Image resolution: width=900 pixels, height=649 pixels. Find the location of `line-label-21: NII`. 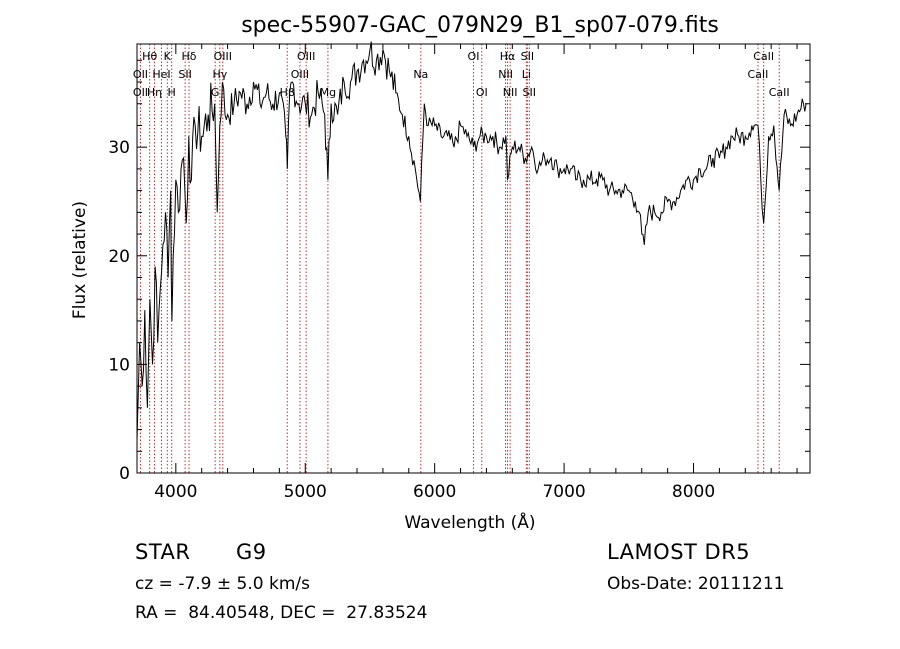

line-label-21: NII is located at coordinates (510, 92).